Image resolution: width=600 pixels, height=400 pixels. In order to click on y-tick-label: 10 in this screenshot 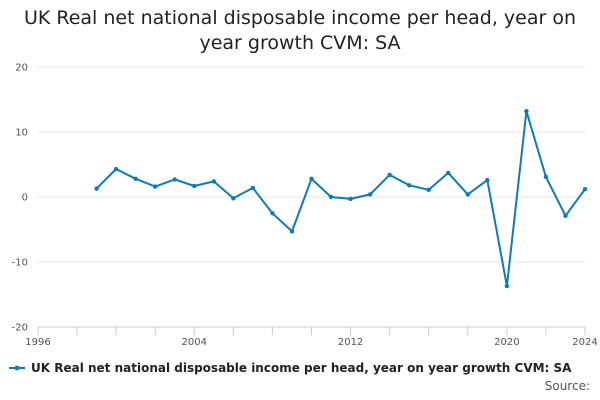, I will do `click(21, 133)`.